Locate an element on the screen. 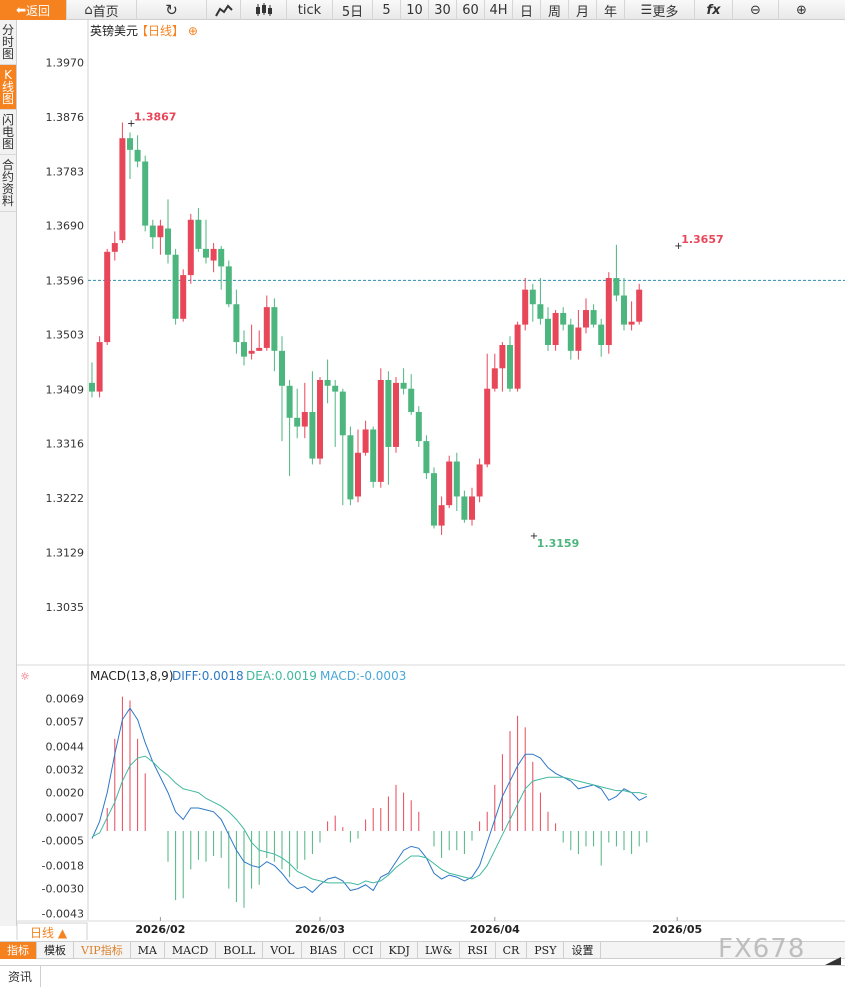  price-tick-label: 1.3690 is located at coordinates (65, 226).